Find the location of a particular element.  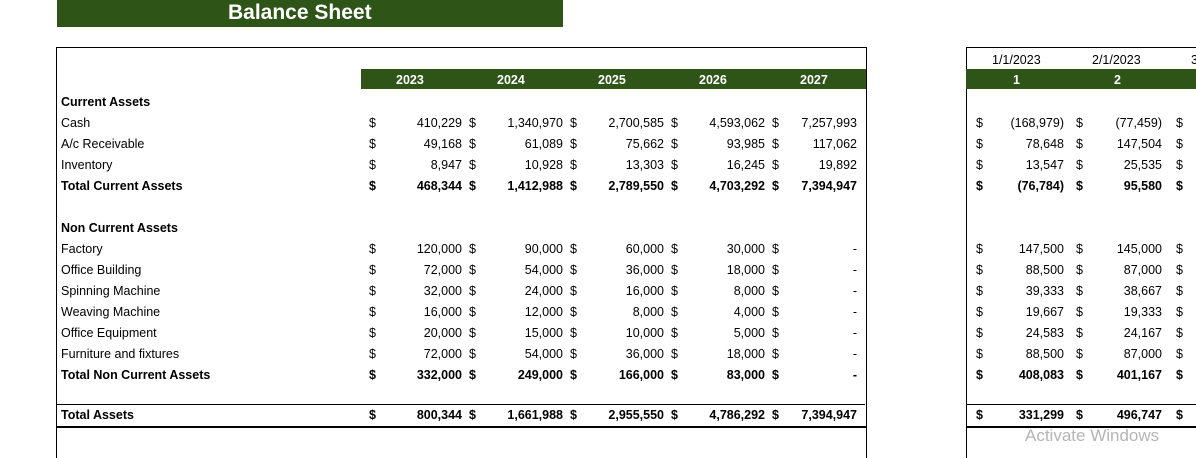

cell-total_current-2023: 468,344 is located at coordinates (439, 186).